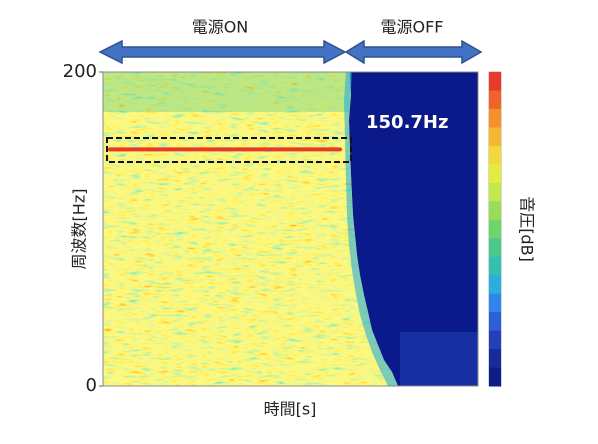 The width and height of the screenshot is (598, 444). I want to click on on-arrow, so click(222, 52).